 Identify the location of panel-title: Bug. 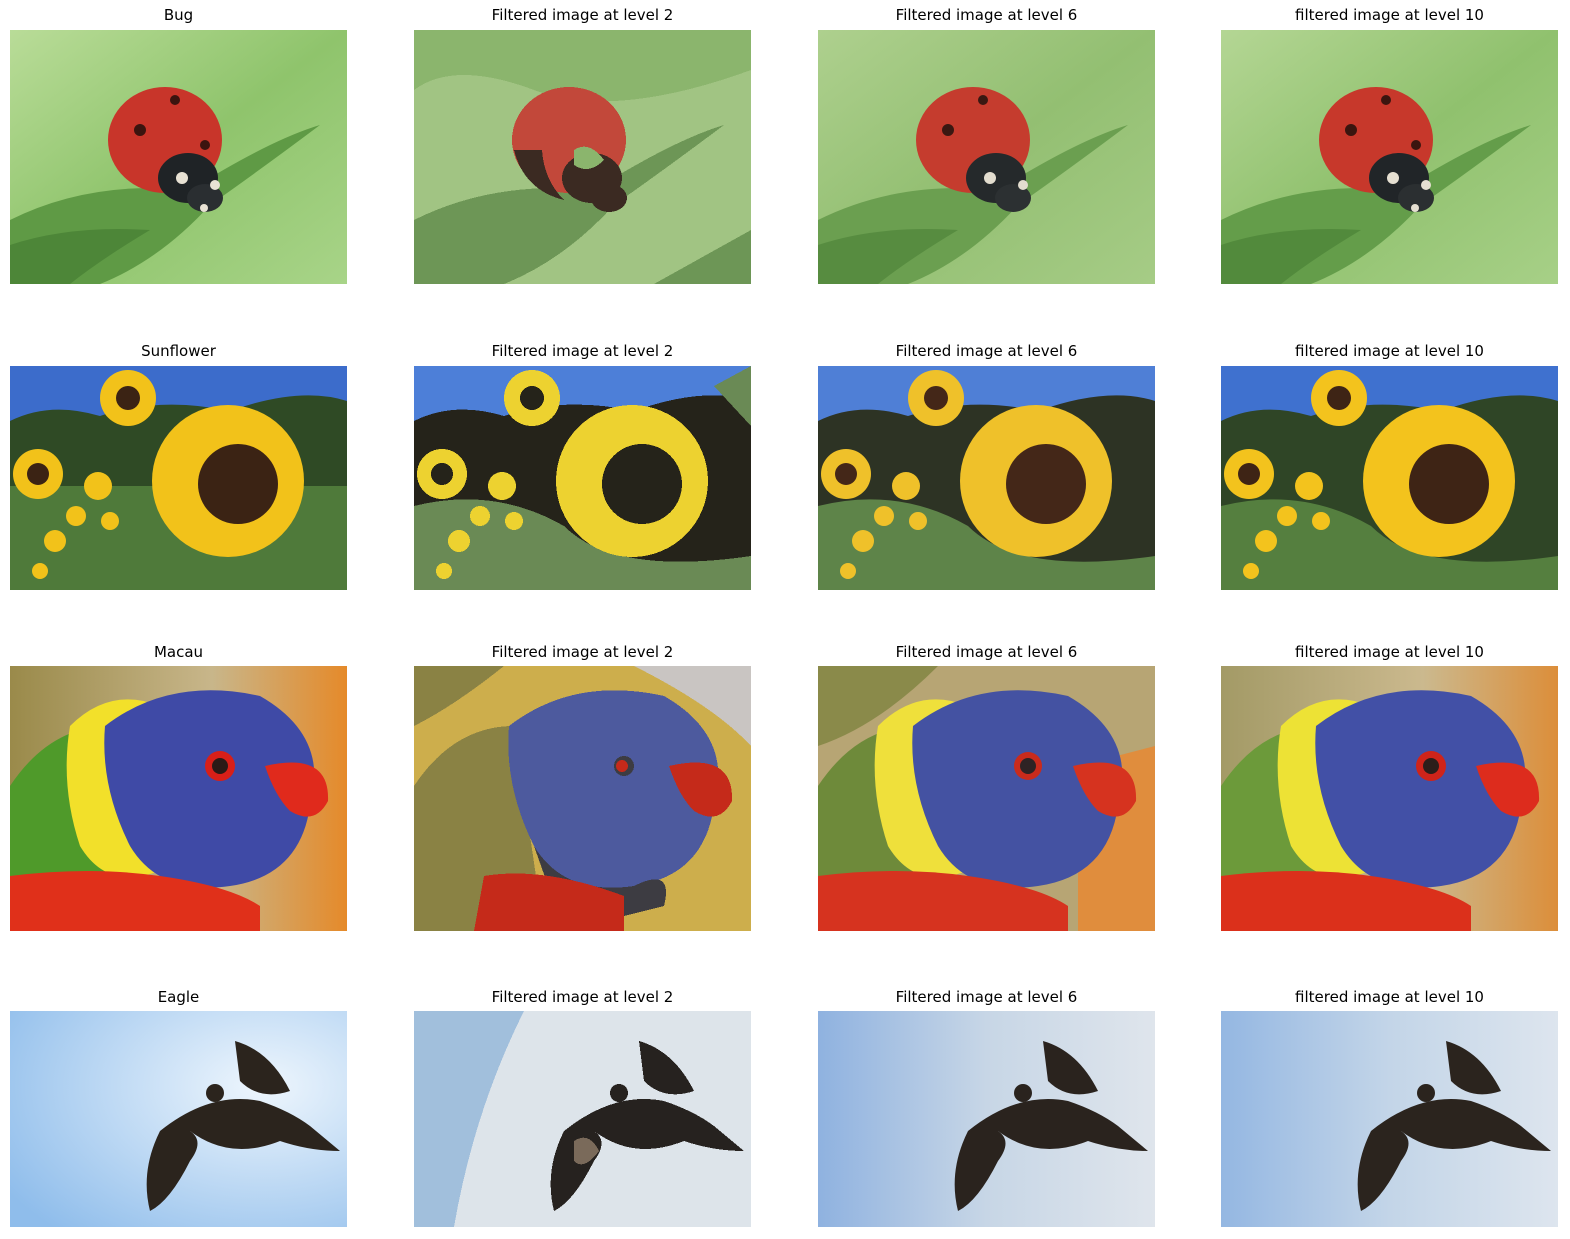
(178, 15).